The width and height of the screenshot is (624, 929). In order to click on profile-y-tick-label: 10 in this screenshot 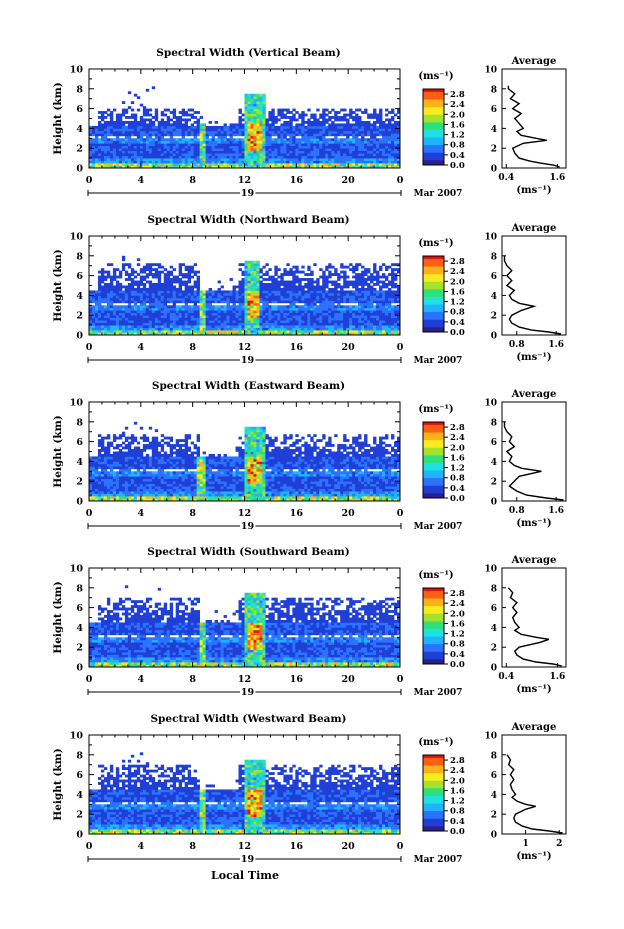, I will do `click(490, 71)`.